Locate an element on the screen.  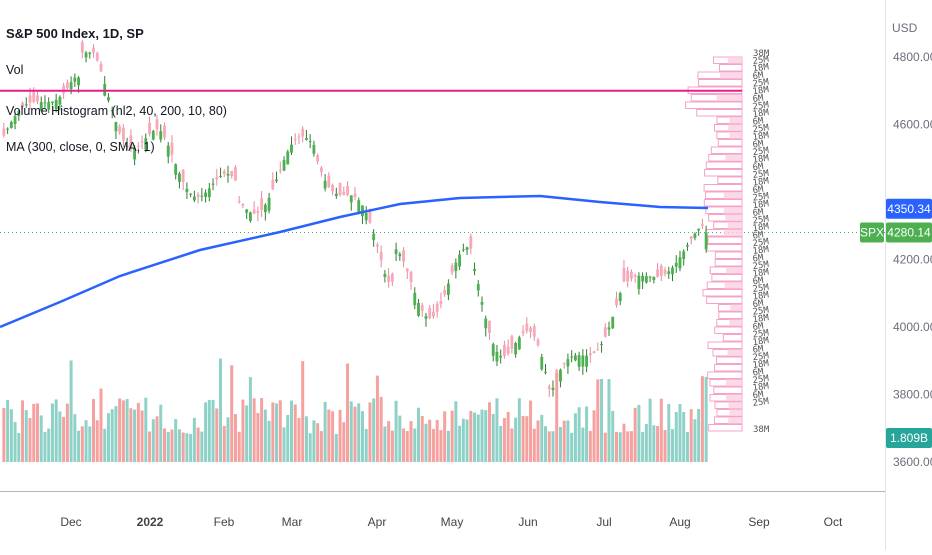
price-tick-label: 3600.00 is located at coordinates (912, 462).